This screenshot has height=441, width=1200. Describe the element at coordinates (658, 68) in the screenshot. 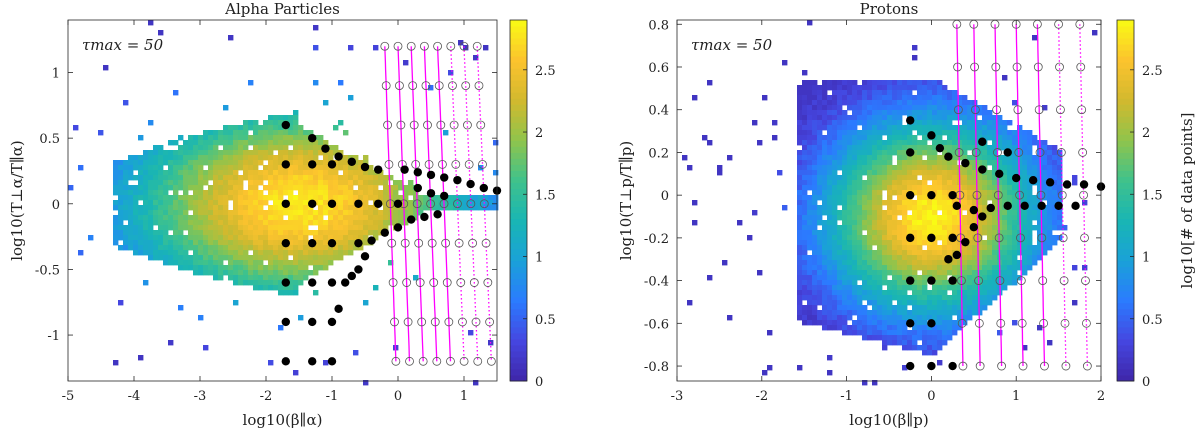

I see `y-tick-label: 0.6` at that location.